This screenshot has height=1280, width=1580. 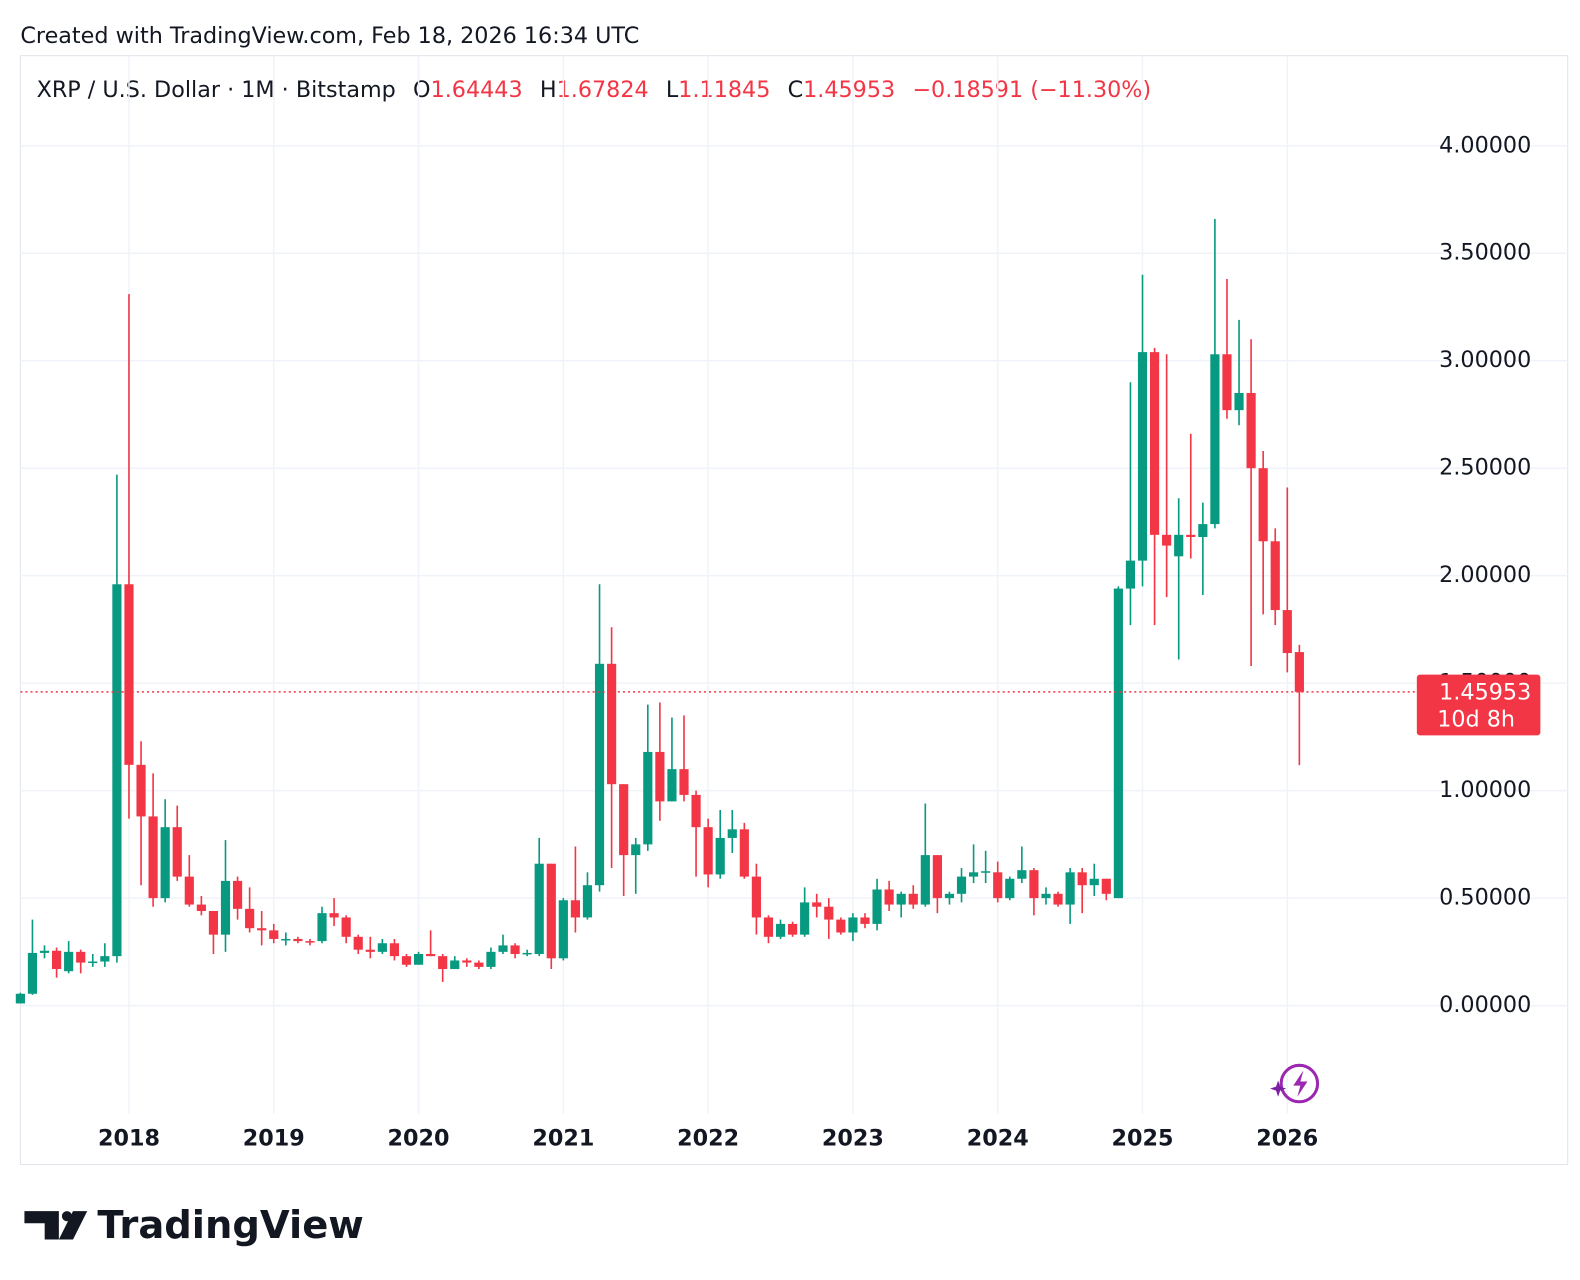 What do you see at coordinates (548, 90) in the screenshot?
I see `ohlc-label: H` at bounding box center [548, 90].